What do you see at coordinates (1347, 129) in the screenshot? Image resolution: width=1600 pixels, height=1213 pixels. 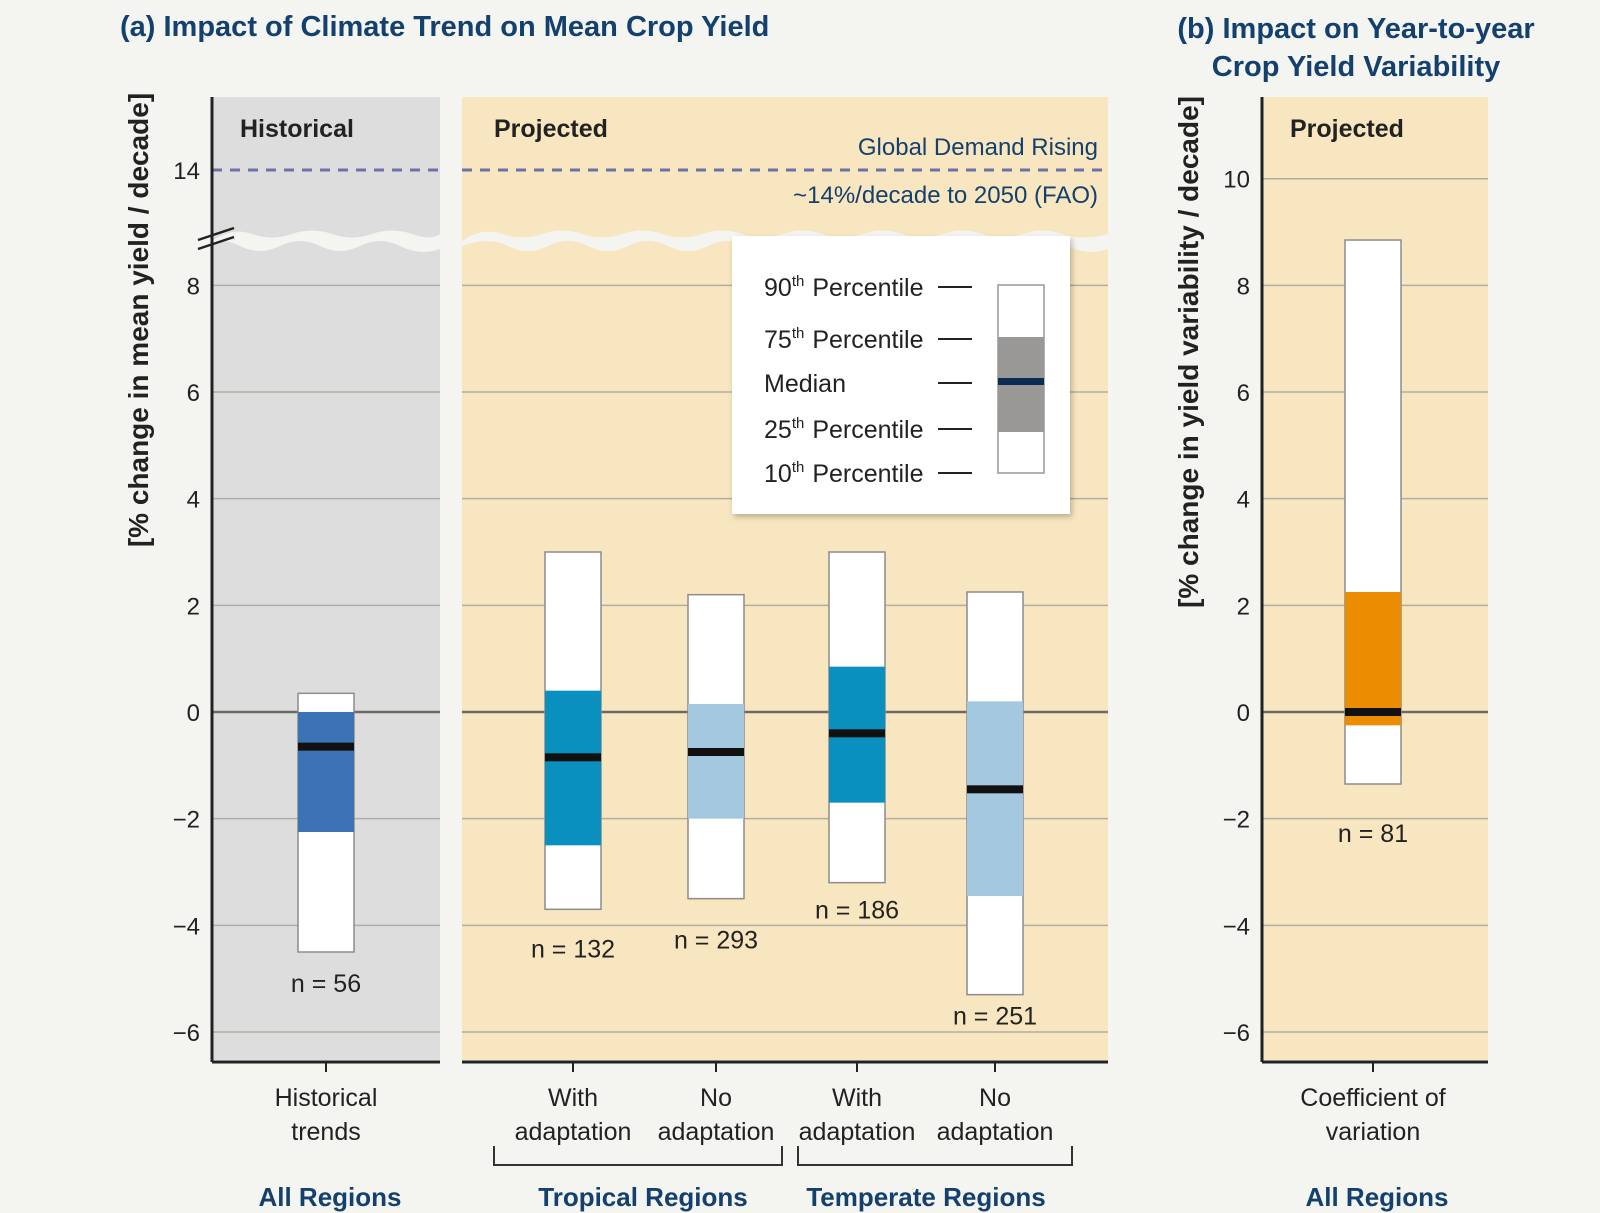 I see `variability-panel-label: Projected` at bounding box center [1347, 129].